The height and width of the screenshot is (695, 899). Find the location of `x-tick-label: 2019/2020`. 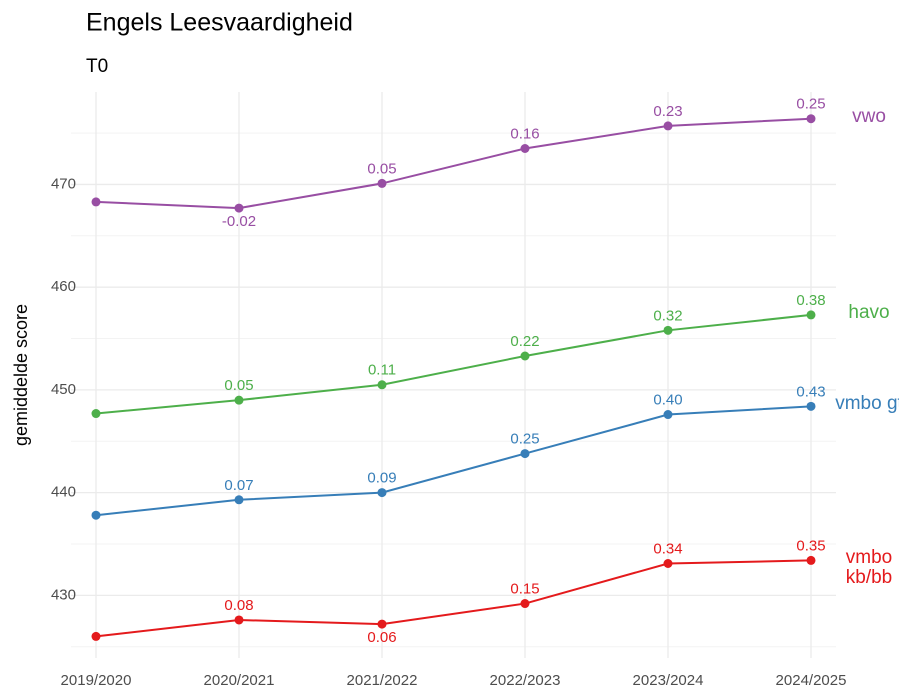

x-tick-label: 2019/2020 is located at coordinates (96, 680).